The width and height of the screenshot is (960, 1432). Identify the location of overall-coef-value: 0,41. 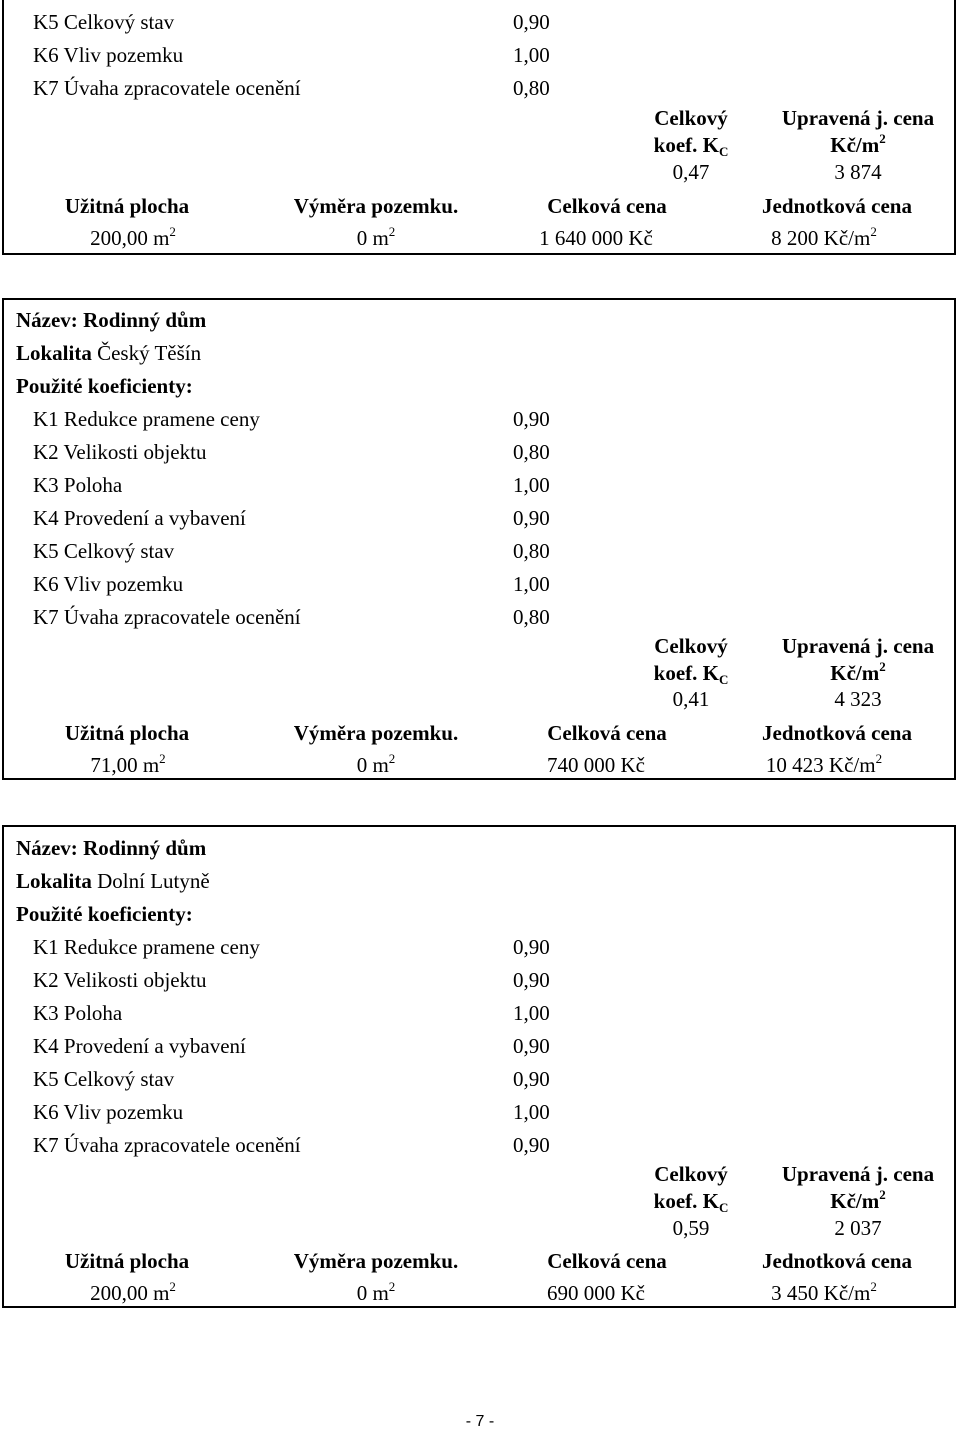
(691, 699).